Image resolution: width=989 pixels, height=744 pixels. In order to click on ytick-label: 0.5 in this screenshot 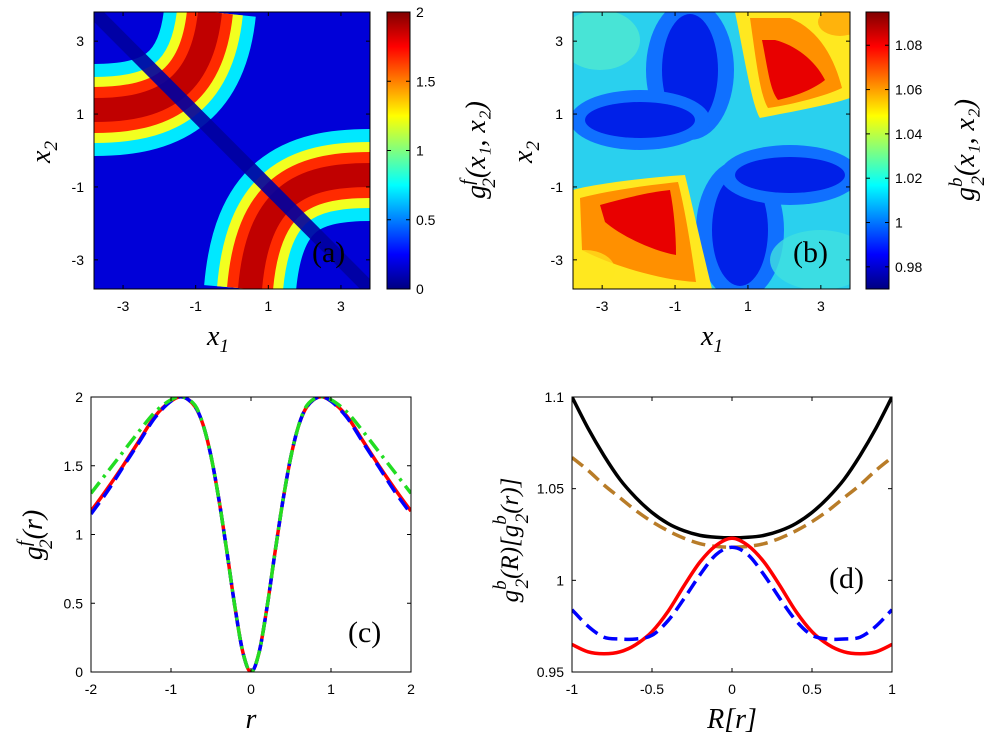, I will do `click(74, 603)`.